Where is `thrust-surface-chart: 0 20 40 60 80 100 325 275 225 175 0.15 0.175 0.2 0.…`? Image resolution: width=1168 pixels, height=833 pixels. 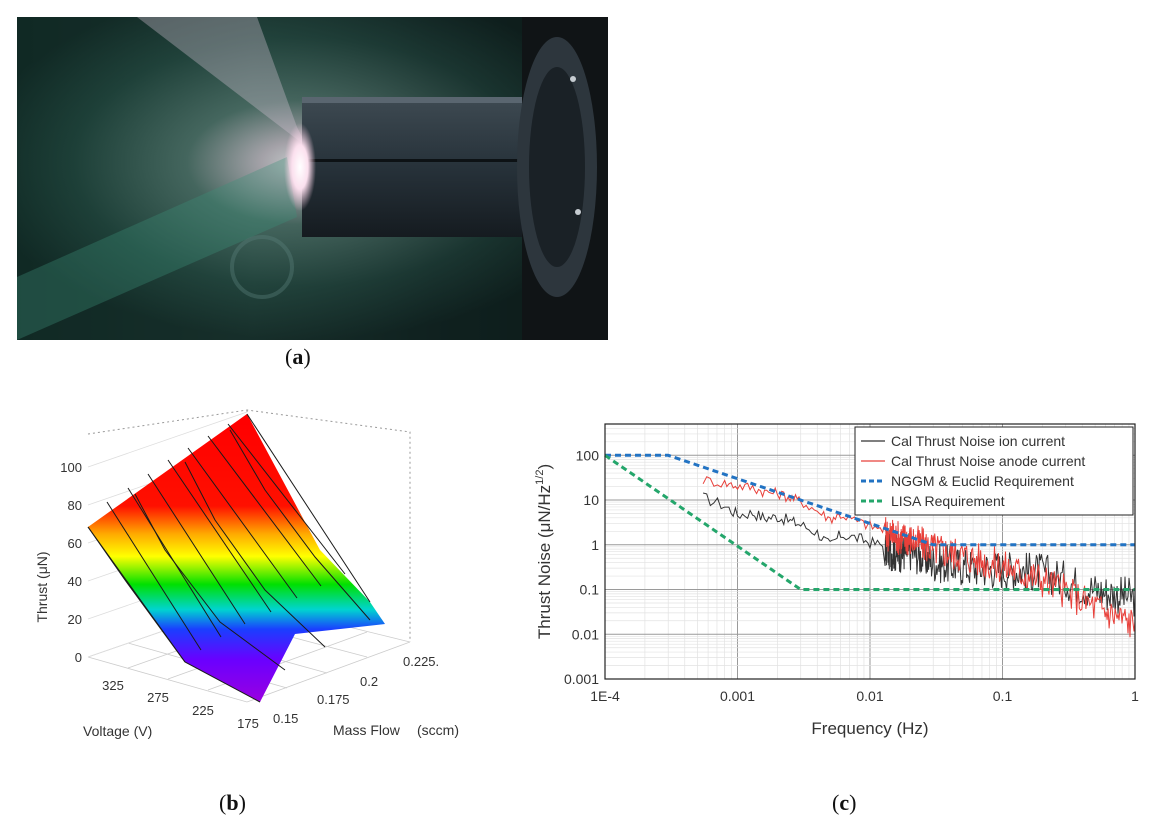
thrust-surface-chart: 0 20 40 60 80 100 325 275 225 175 0.15 0.175 0.2 0.… is located at coordinates (246, 574).